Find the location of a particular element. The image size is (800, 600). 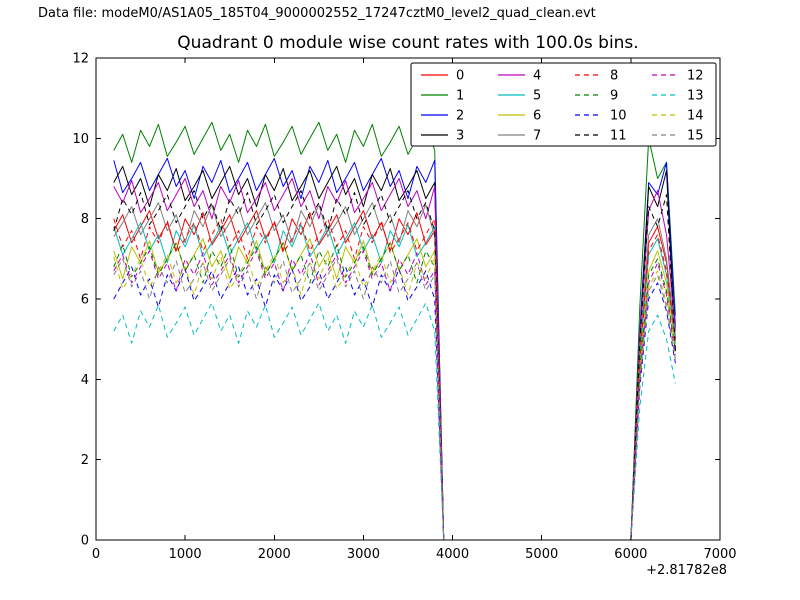

y-tick-label: 6 is located at coordinates (85, 300).